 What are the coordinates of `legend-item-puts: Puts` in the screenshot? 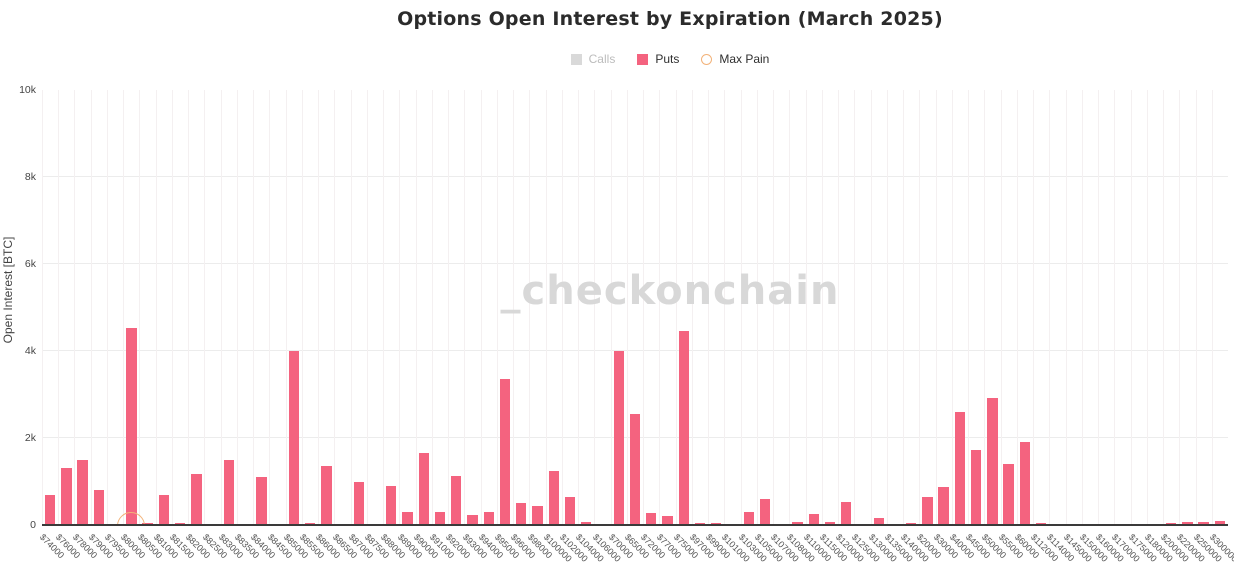 It's located at (658, 59).